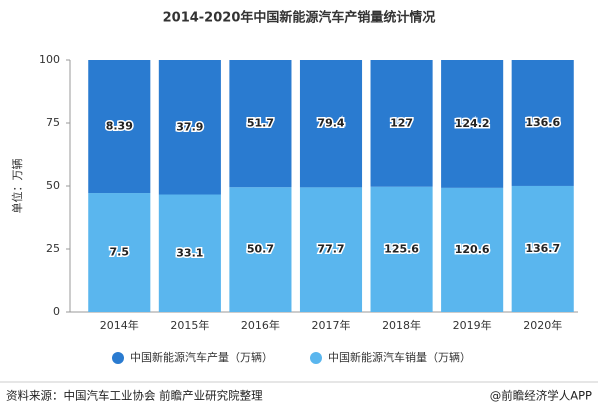 Image resolution: width=598 pixels, height=415 pixels. What do you see at coordinates (299, 18) in the screenshot?
I see `chart-title: 2014-2020年中国新能源汽车产销量统计情况` at bounding box center [299, 18].